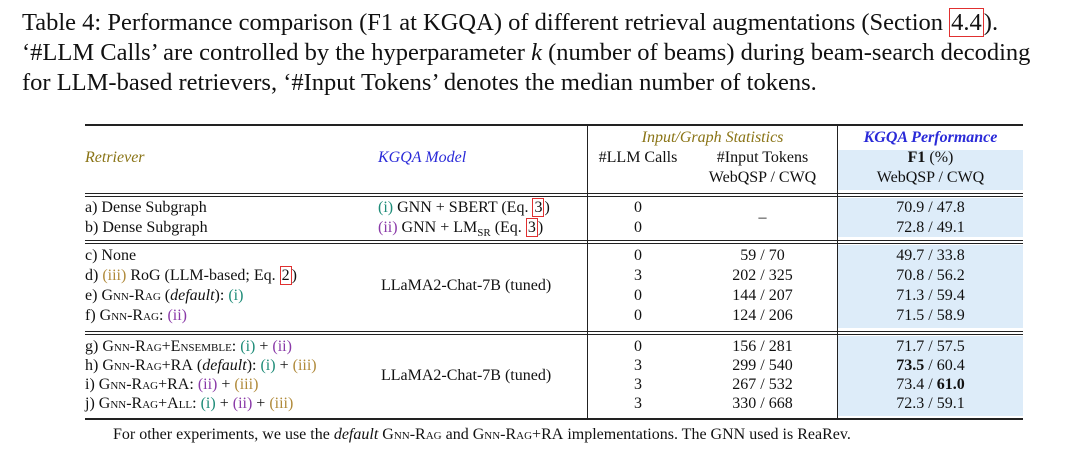  Describe the element at coordinates (94, 275) in the screenshot. I see `row-label: d)` at that location.